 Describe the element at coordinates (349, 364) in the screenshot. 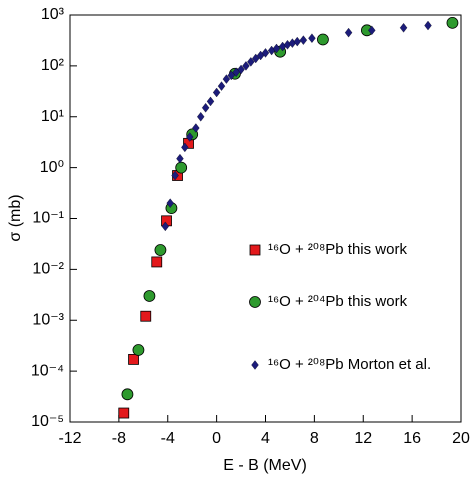

I see `legend-label: ¹⁶O + ²⁰⁸Pb Morton et al.` at that location.